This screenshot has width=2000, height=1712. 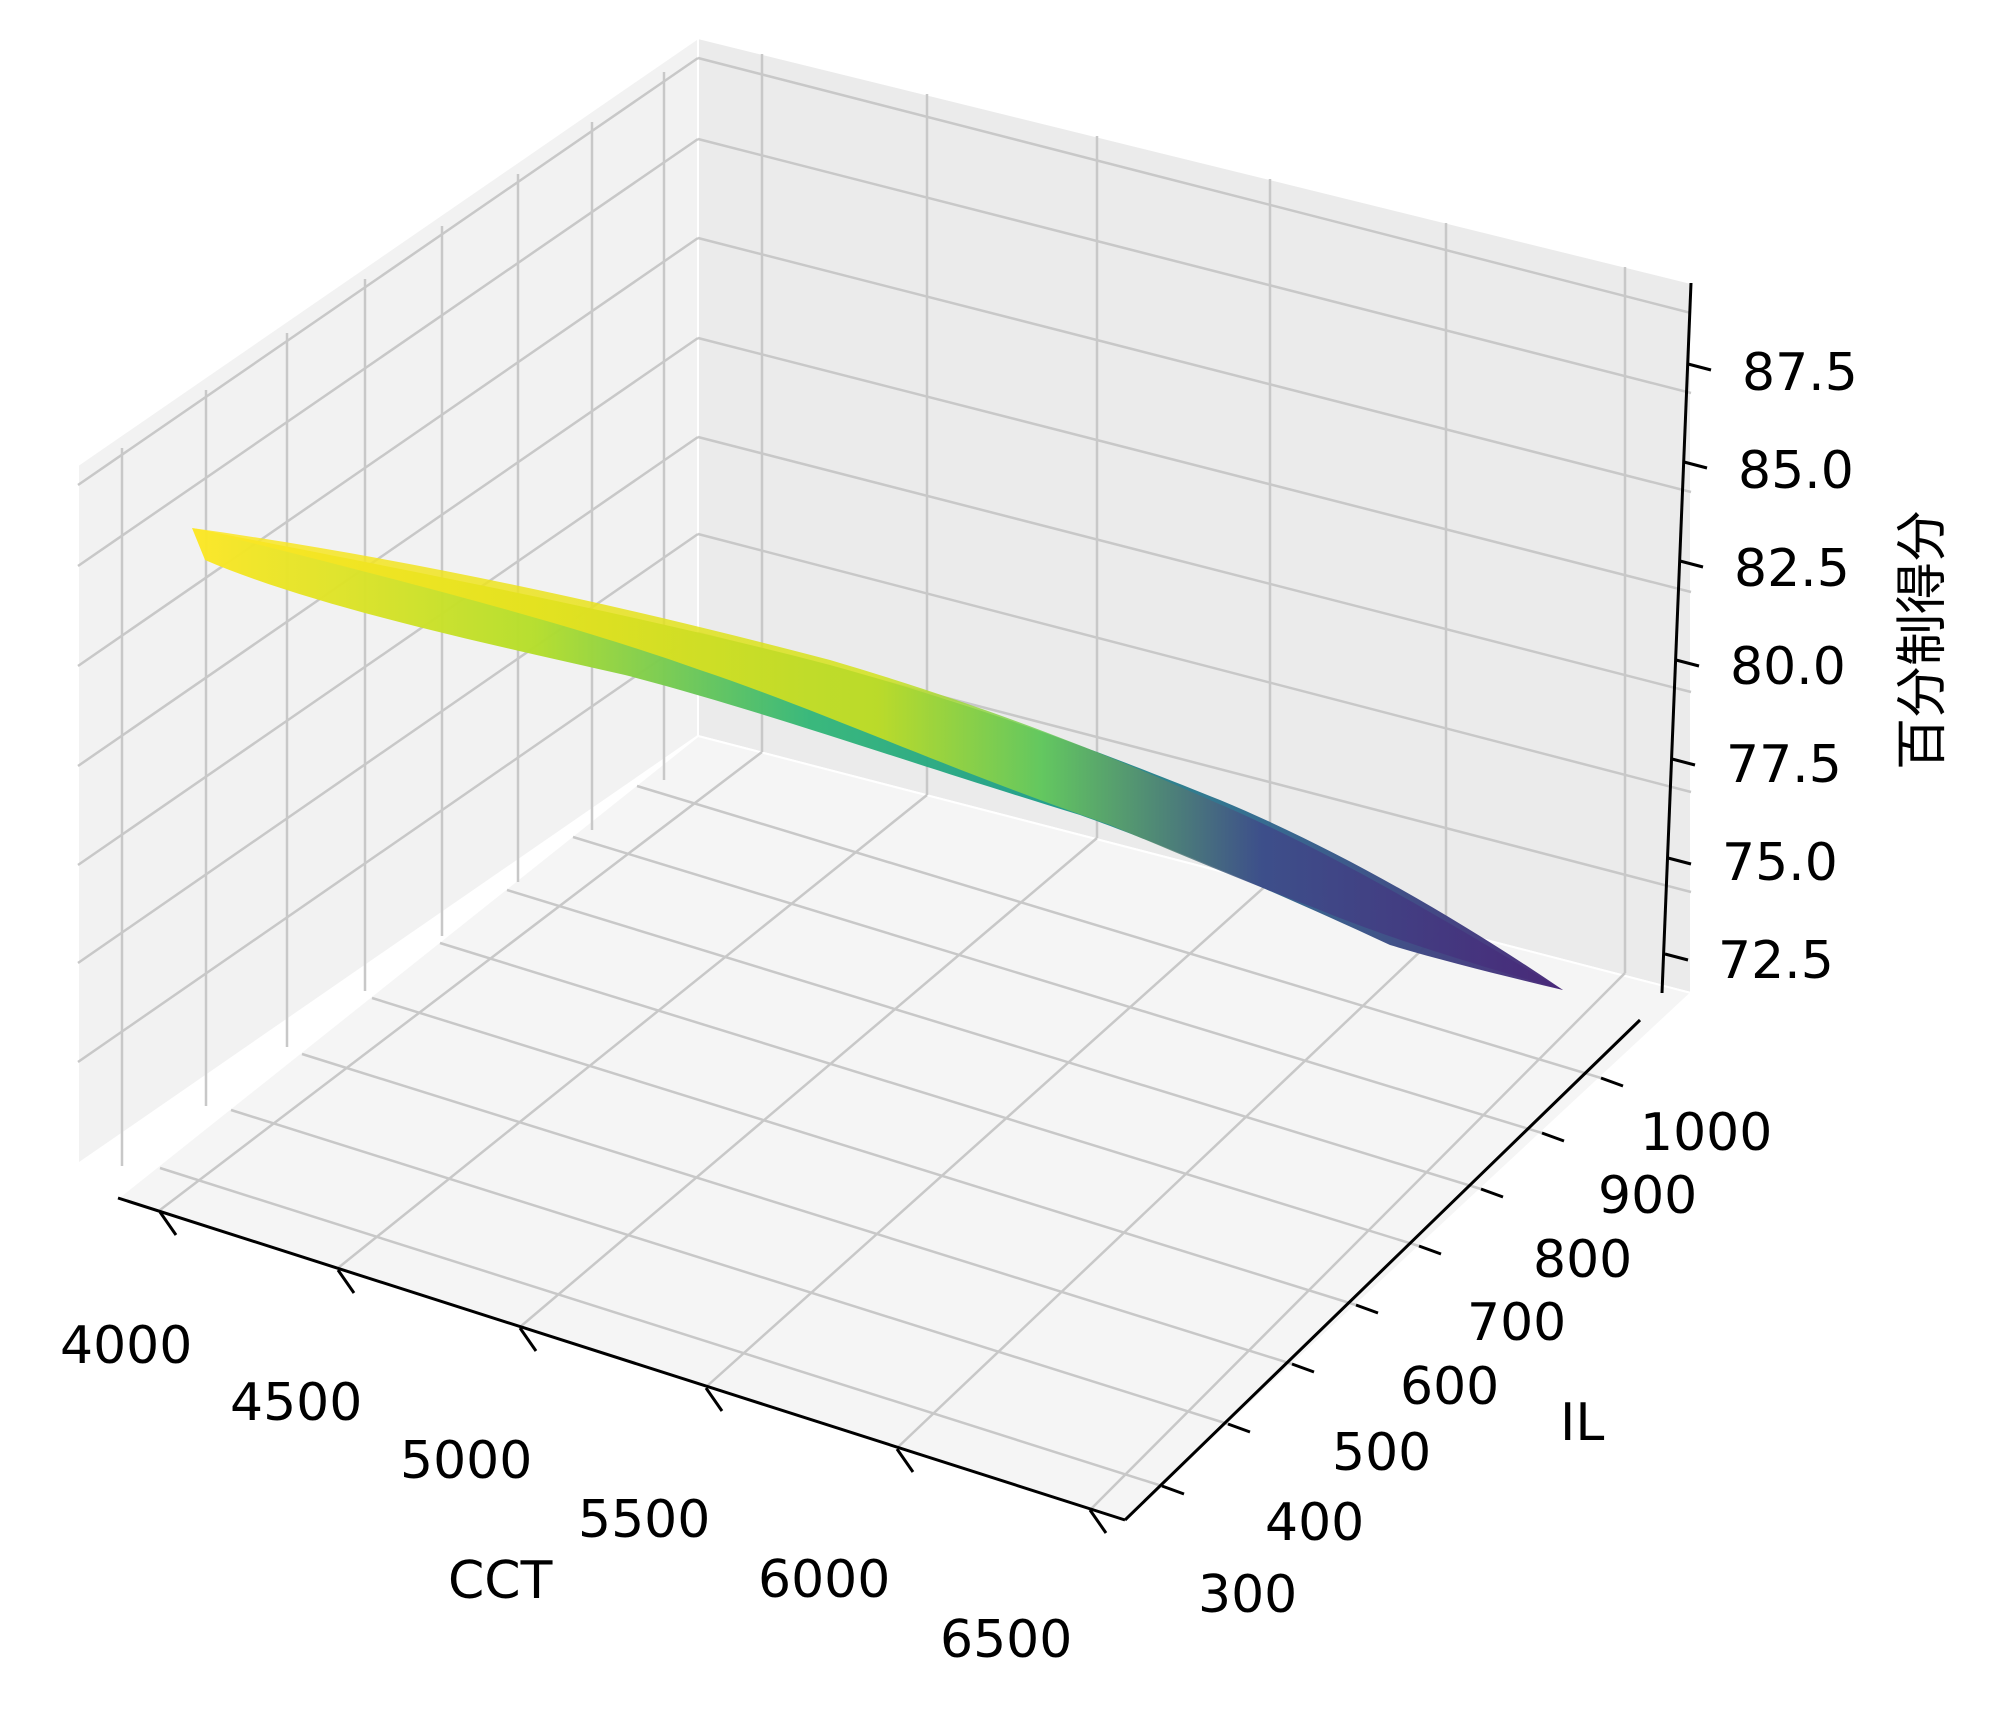 What do you see at coordinates (1381, 1453) in the screenshot?
I see `il-tick-label: 500` at bounding box center [1381, 1453].